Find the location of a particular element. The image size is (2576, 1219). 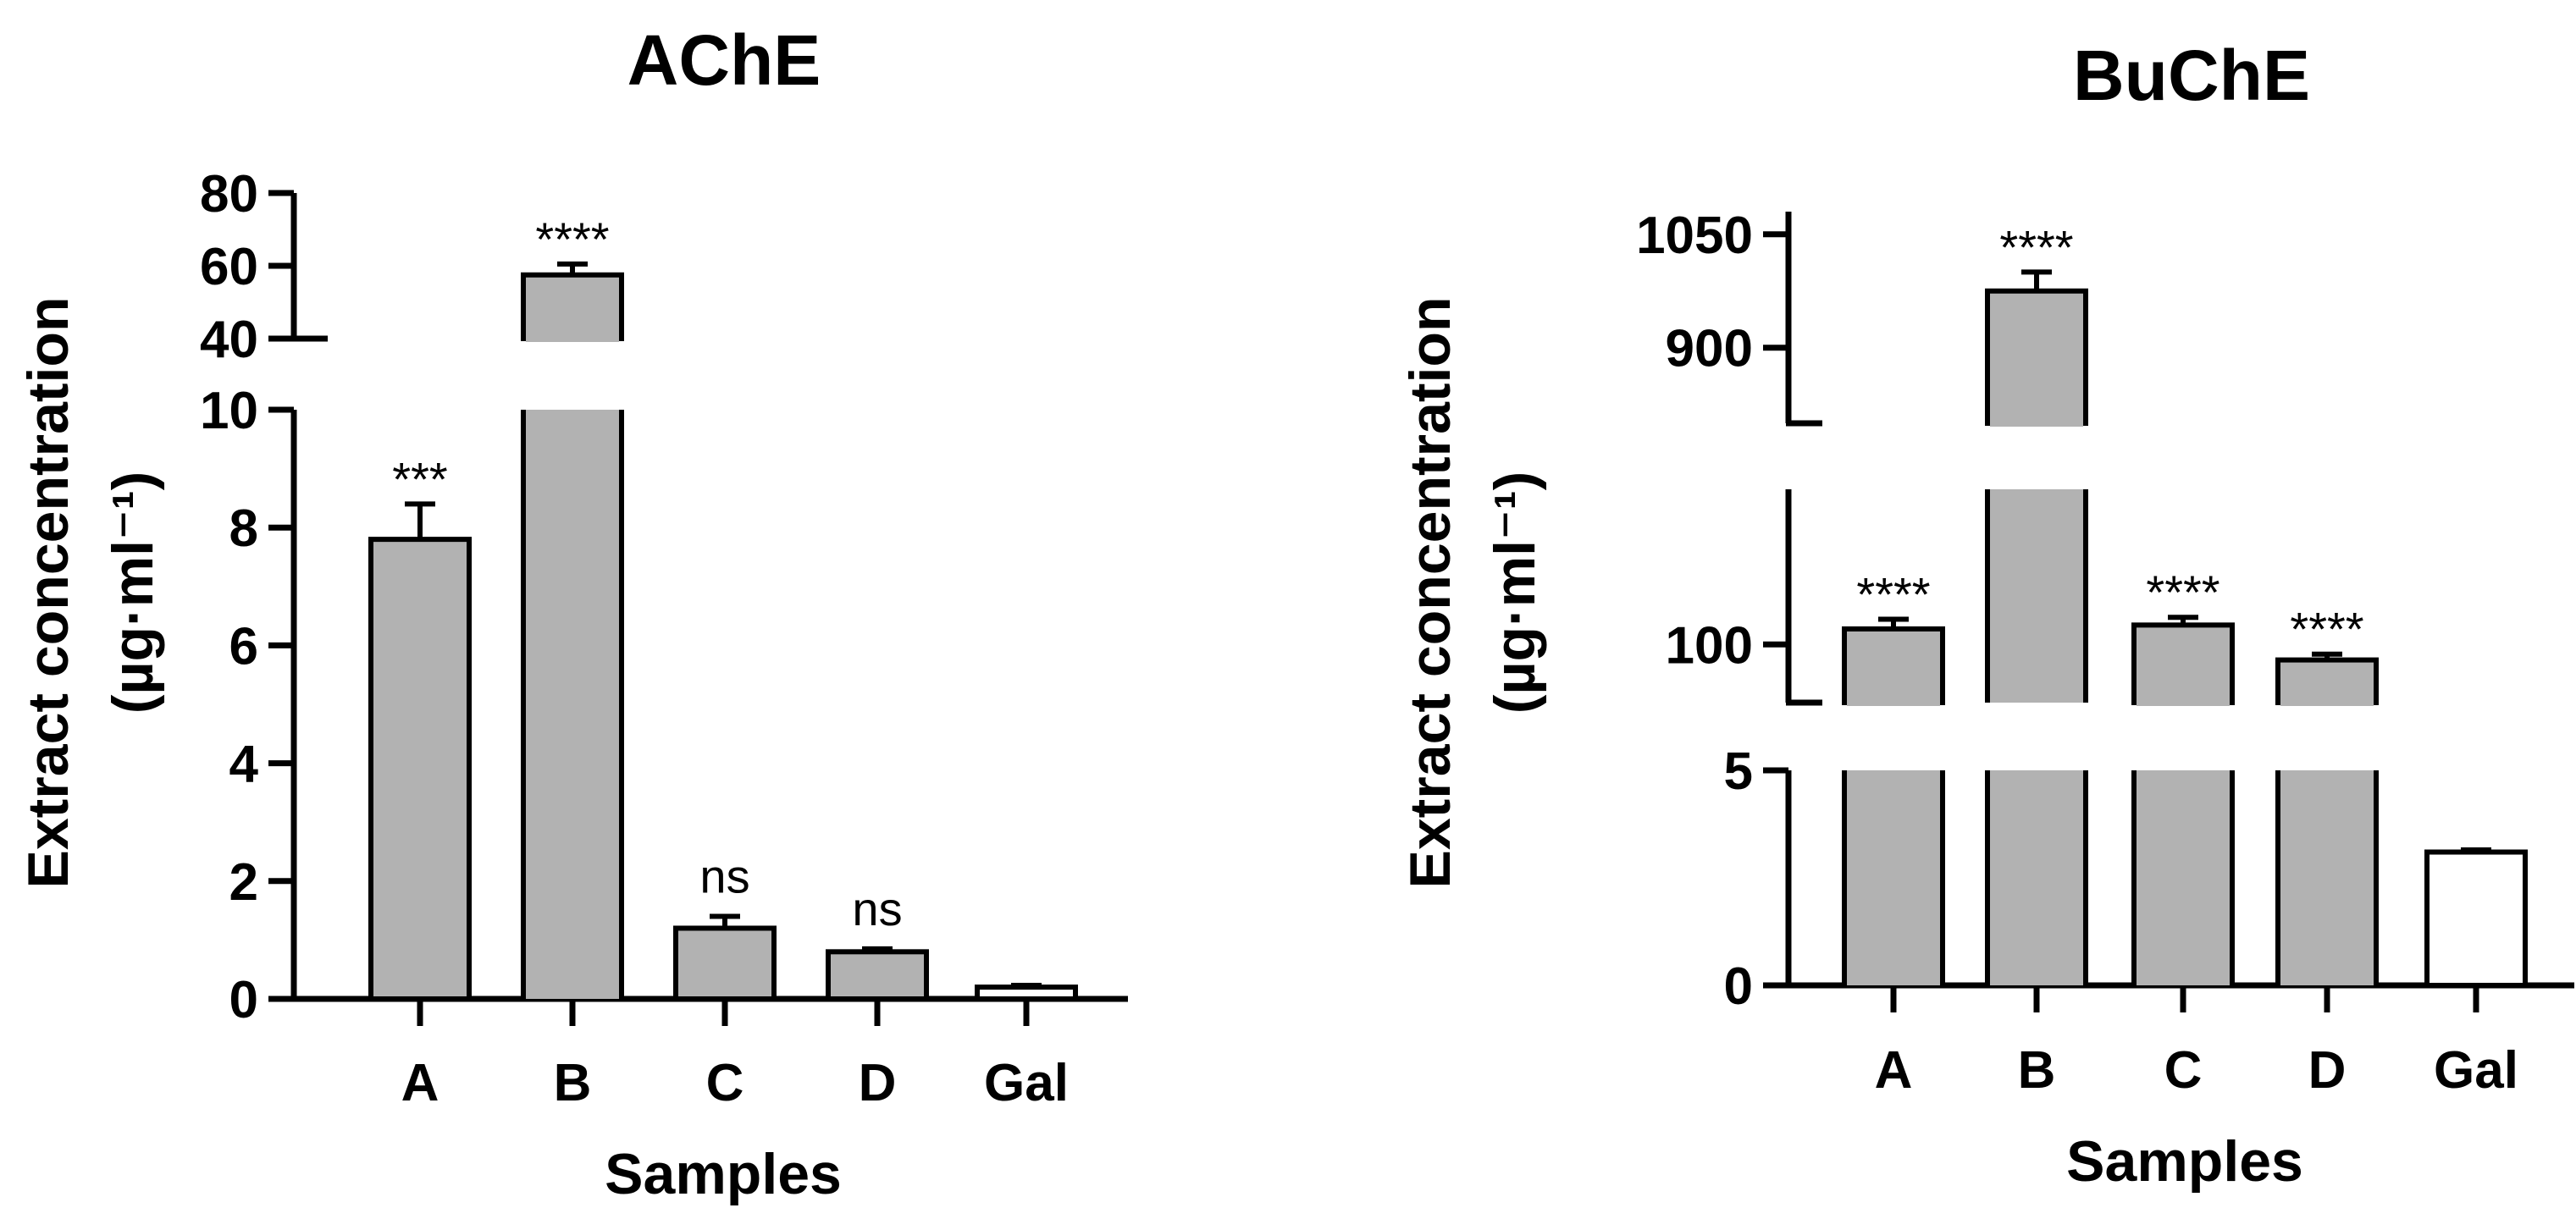

y-tick-label: 10 is located at coordinates (229, 411).